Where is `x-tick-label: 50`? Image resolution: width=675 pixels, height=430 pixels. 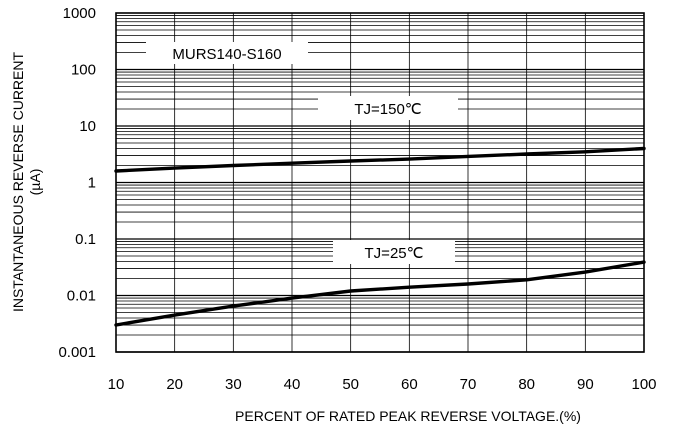 x-tick-label: 50 is located at coordinates (350, 384).